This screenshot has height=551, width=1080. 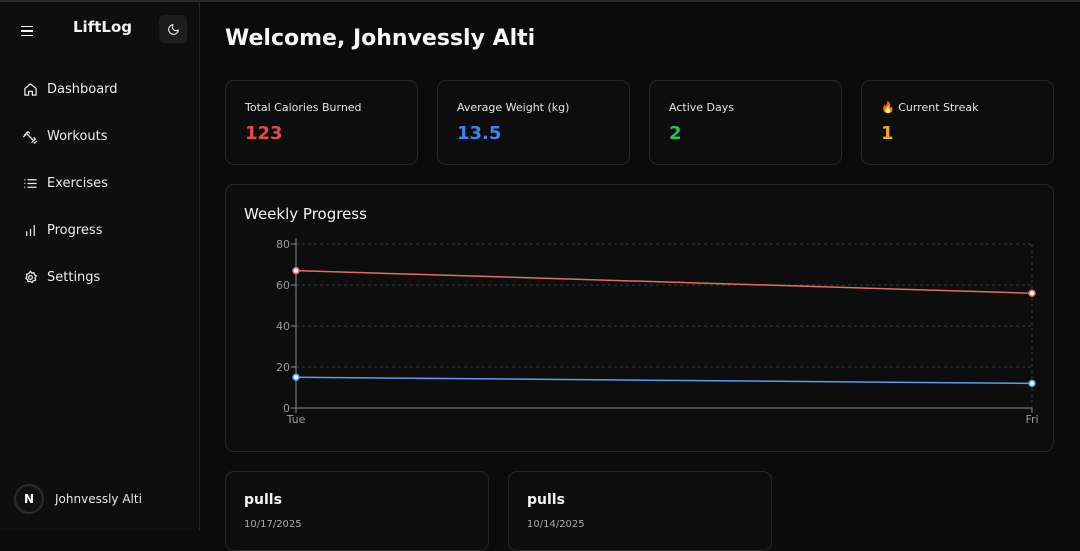 I want to click on menu-toggle-button, so click(x=27, y=31).